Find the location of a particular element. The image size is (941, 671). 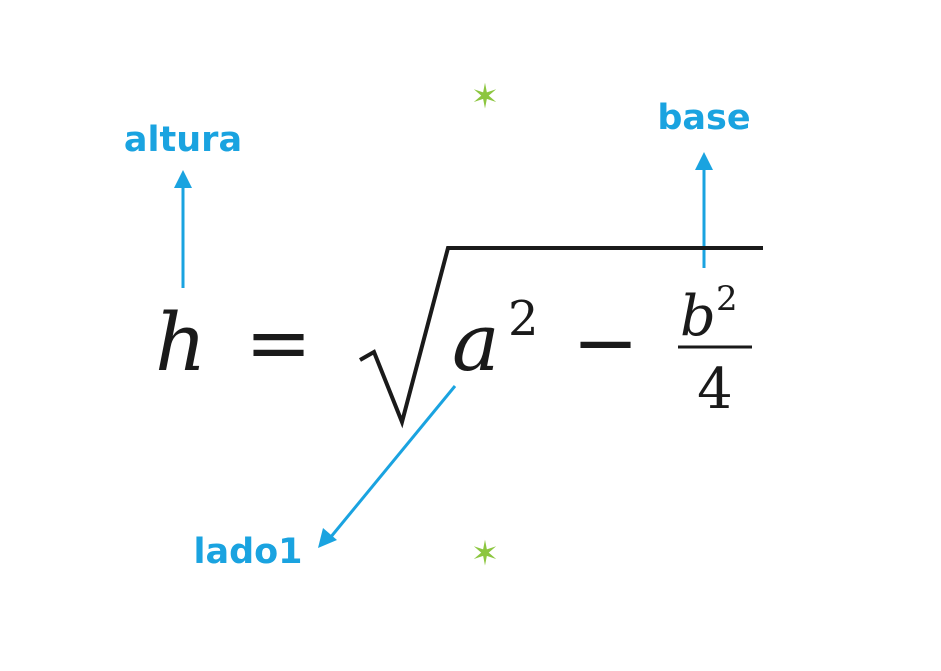

label-lado1: lado1 is located at coordinates (247, 552).